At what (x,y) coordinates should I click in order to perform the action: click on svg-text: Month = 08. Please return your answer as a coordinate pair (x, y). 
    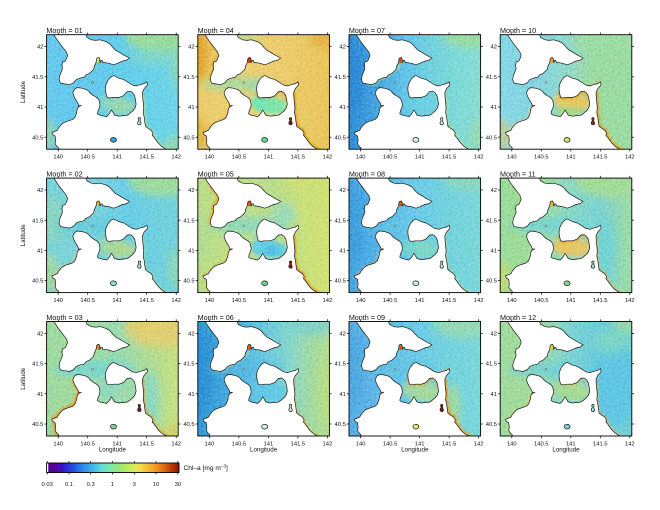
    Looking at the image, I should click on (367, 174).